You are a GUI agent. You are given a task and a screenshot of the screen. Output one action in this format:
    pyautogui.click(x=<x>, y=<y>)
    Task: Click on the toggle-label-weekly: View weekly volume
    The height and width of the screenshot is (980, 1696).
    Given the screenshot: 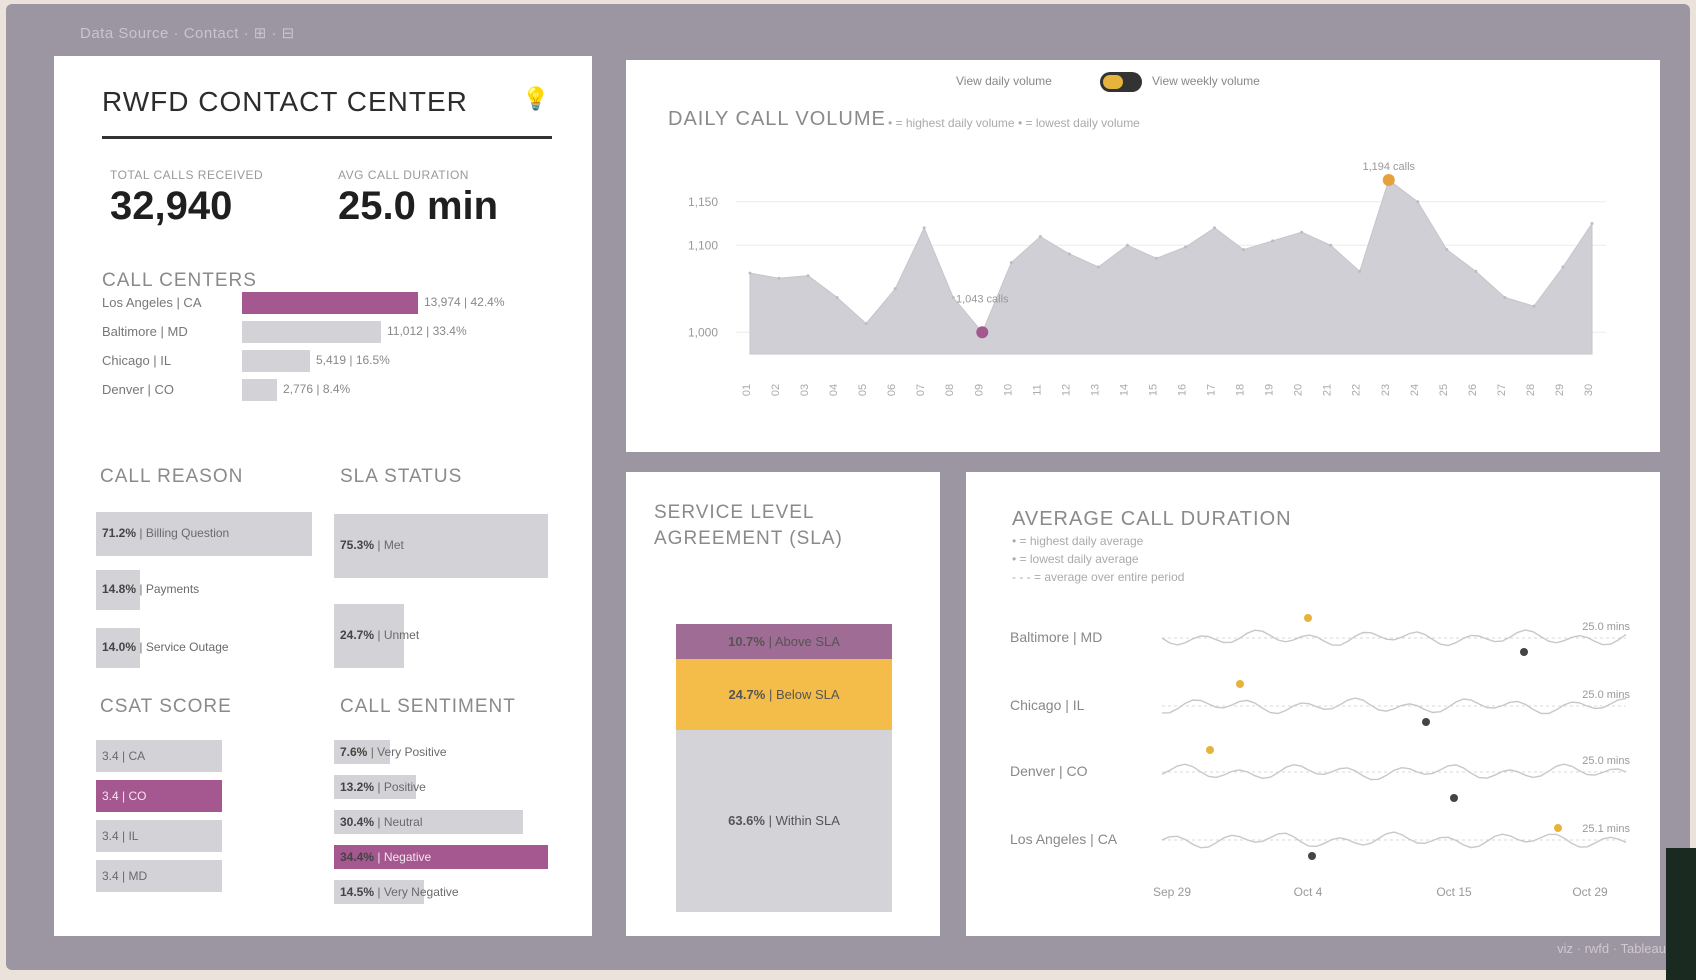 What is the action you would take?
    pyautogui.click(x=1206, y=81)
    